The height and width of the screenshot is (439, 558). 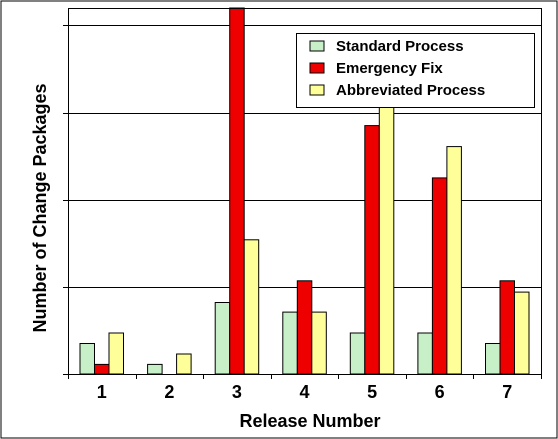 I want to click on x-tick-label: 3, so click(x=237, y=392).